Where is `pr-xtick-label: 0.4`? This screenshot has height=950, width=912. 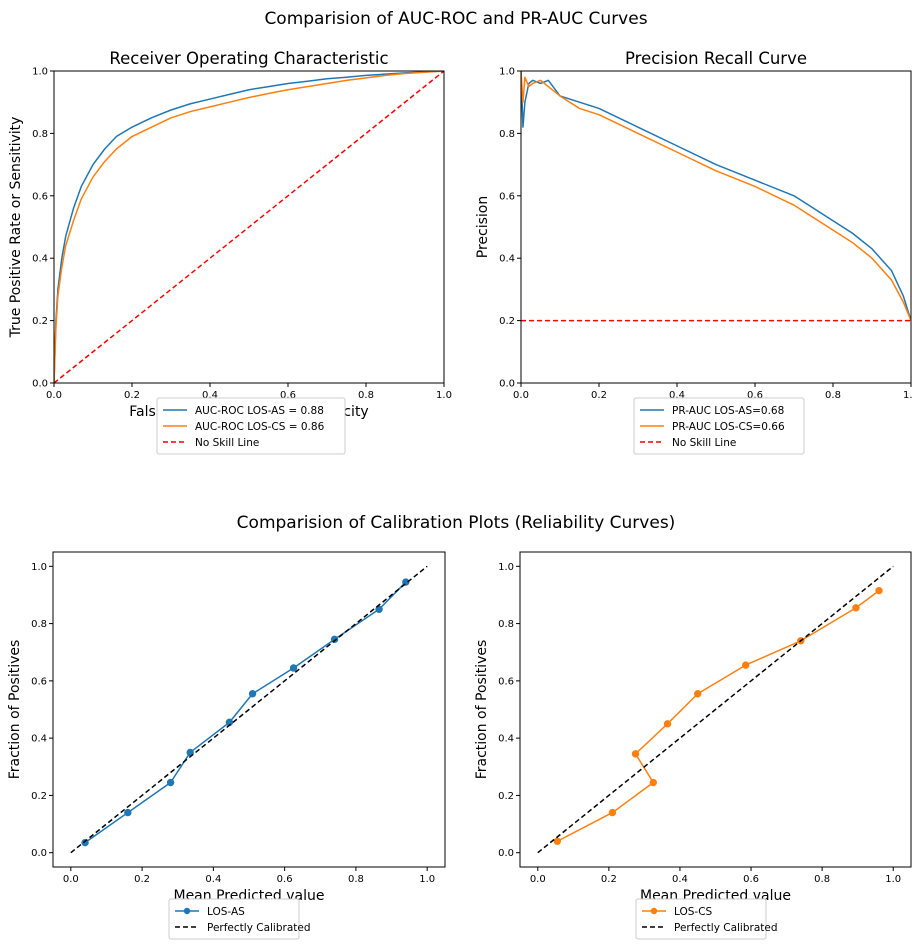 pr-xtick-label: 0.4 is located at coordinates (677, 395).